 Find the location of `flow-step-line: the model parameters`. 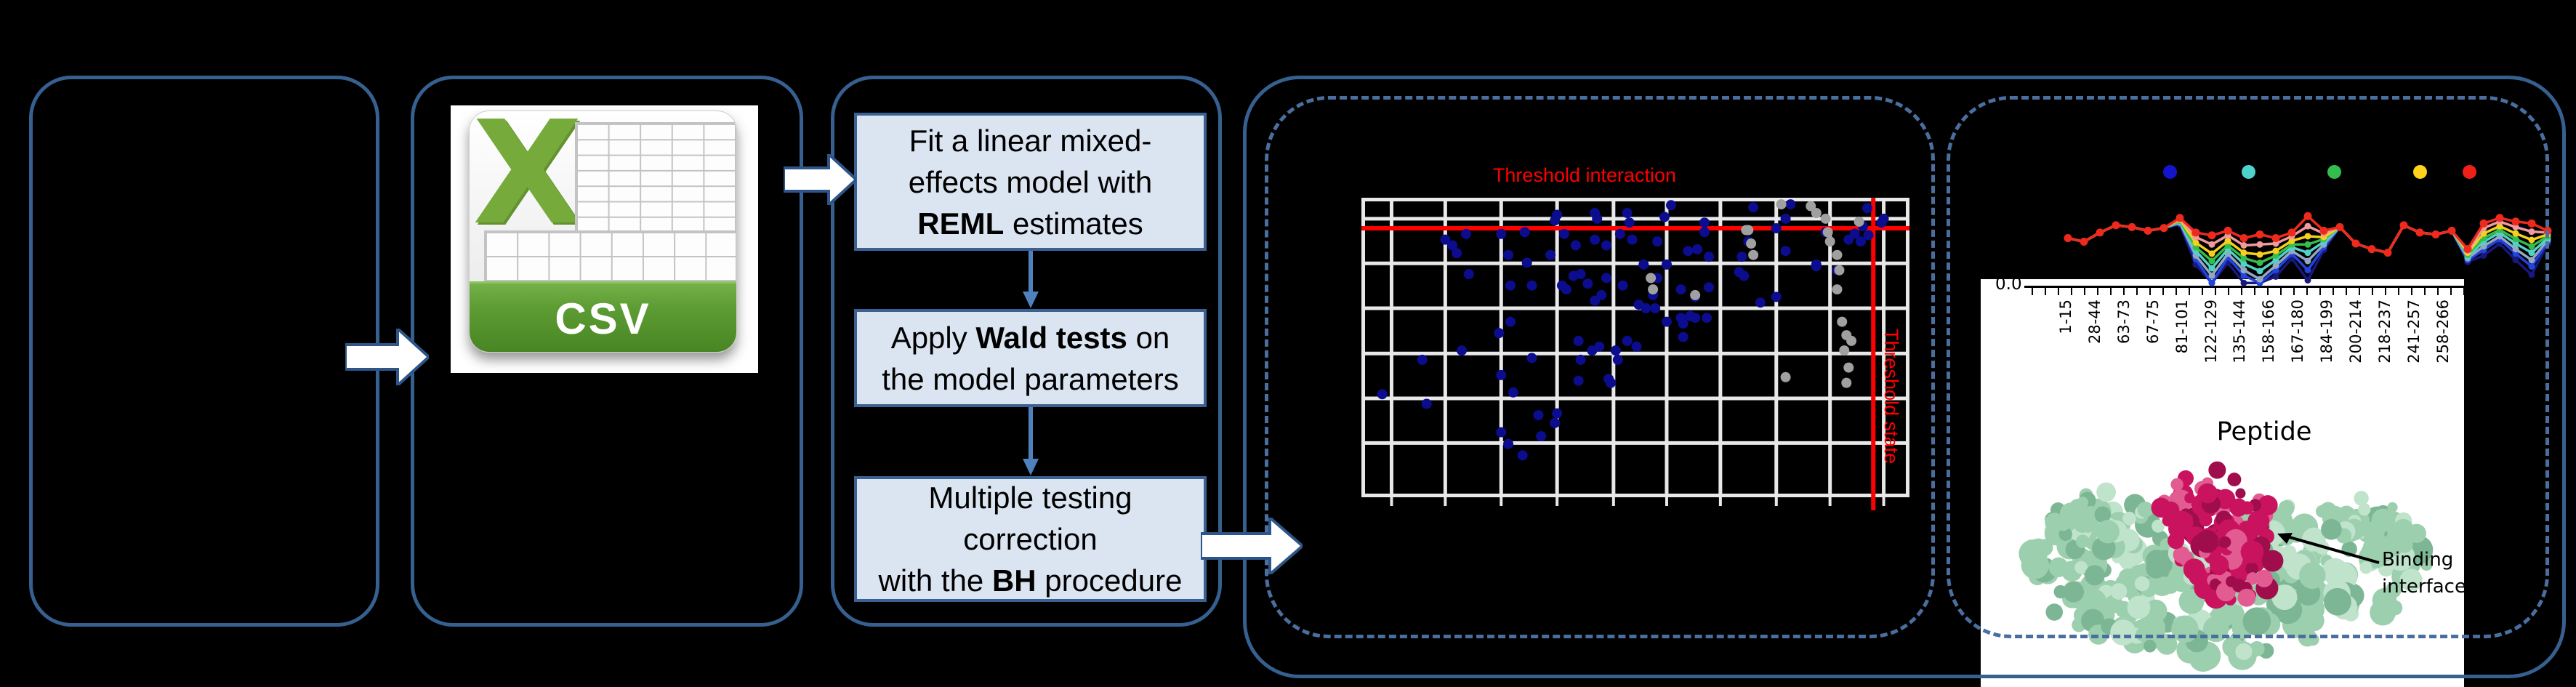

flow-step-line: the model parameters is located at coordinates (1030, 378).